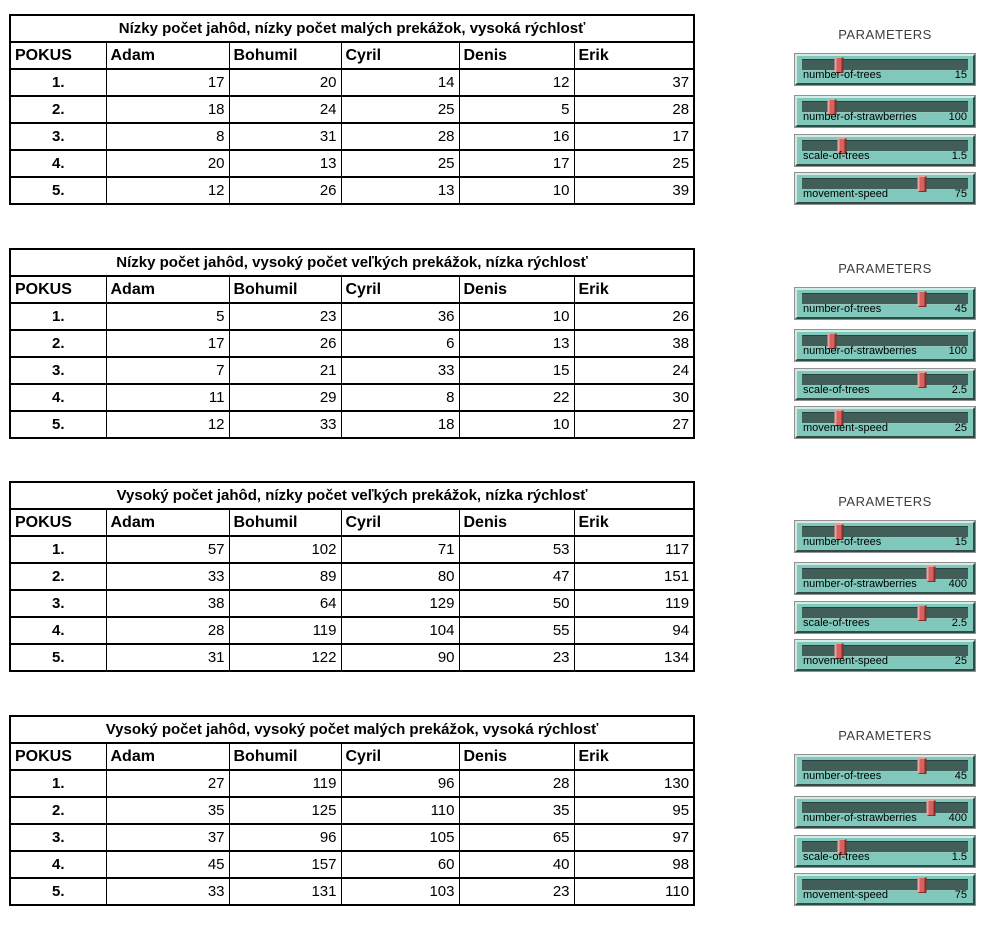  Describe the element at coordinates (516, 810) in the screenshot. I see `result-cell: 35` at that location.